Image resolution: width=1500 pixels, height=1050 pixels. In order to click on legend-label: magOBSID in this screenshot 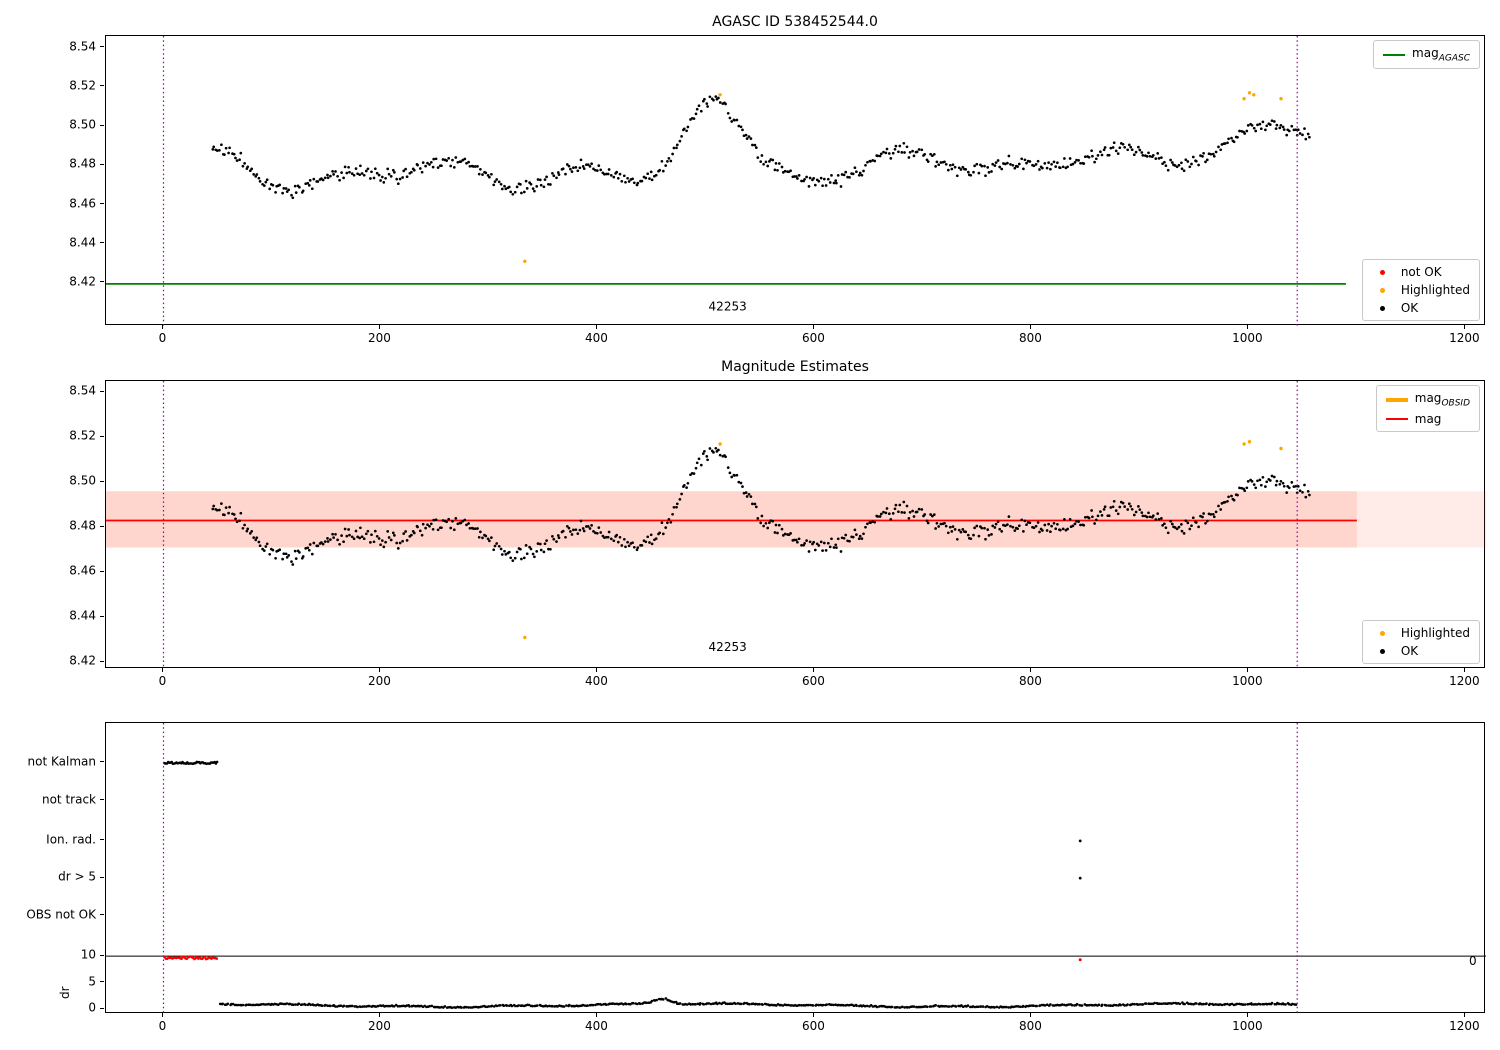, I will do `click(1442, 400)`.